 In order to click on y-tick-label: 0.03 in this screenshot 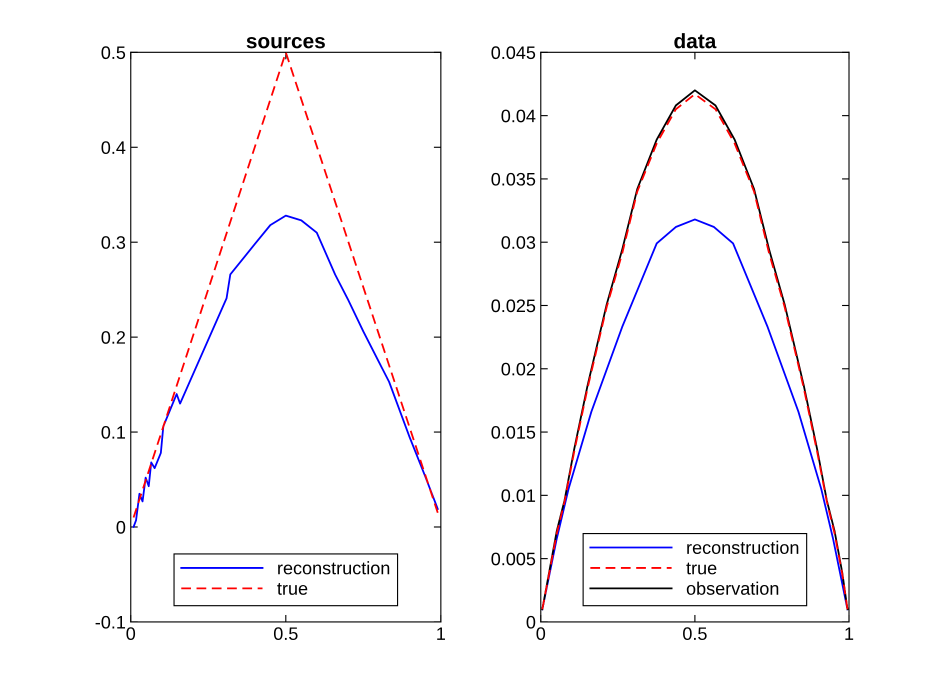, I will do `click(518, 242)`.